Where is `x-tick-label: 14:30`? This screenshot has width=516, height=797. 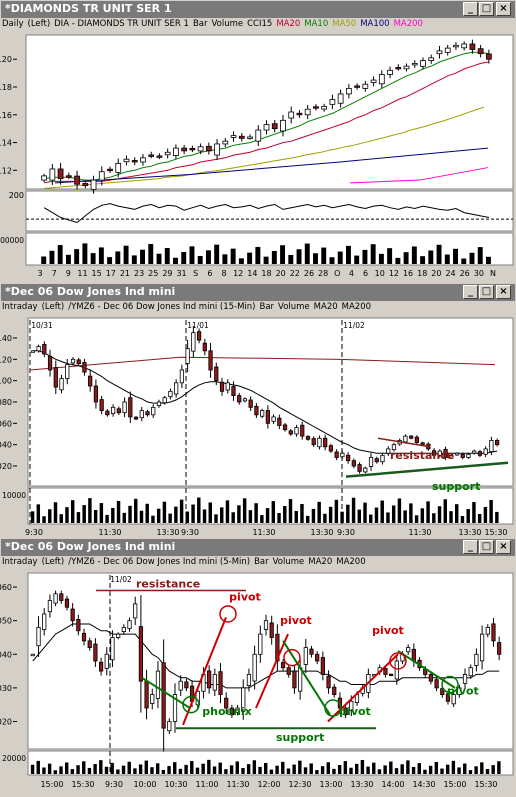 x-tick-label: 14:30 is located at coordinates (423, 784).